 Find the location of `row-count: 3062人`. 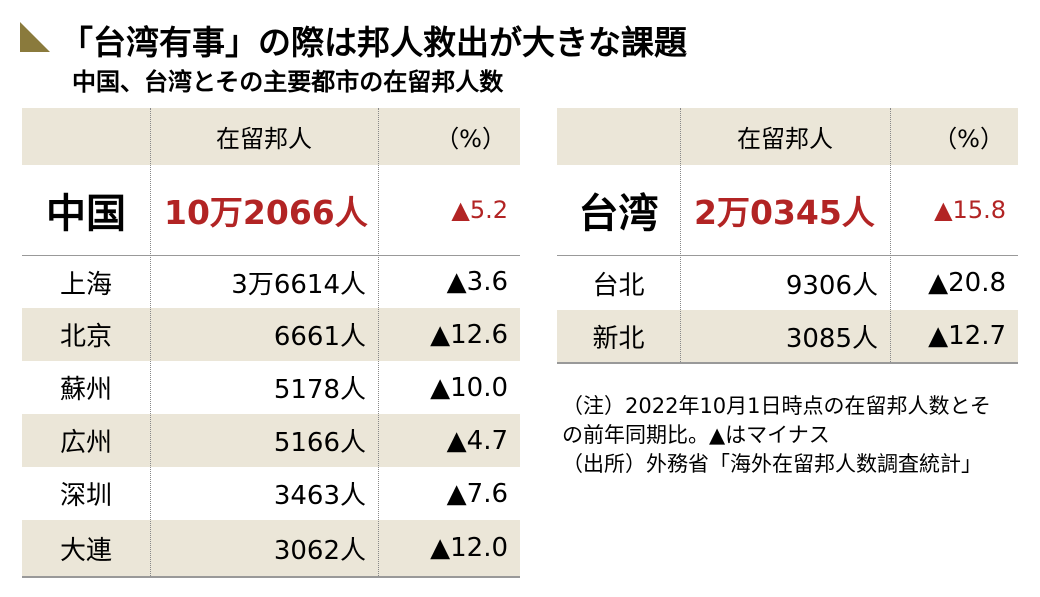

row-count: 3062人 is located at coordinates (319, 550).